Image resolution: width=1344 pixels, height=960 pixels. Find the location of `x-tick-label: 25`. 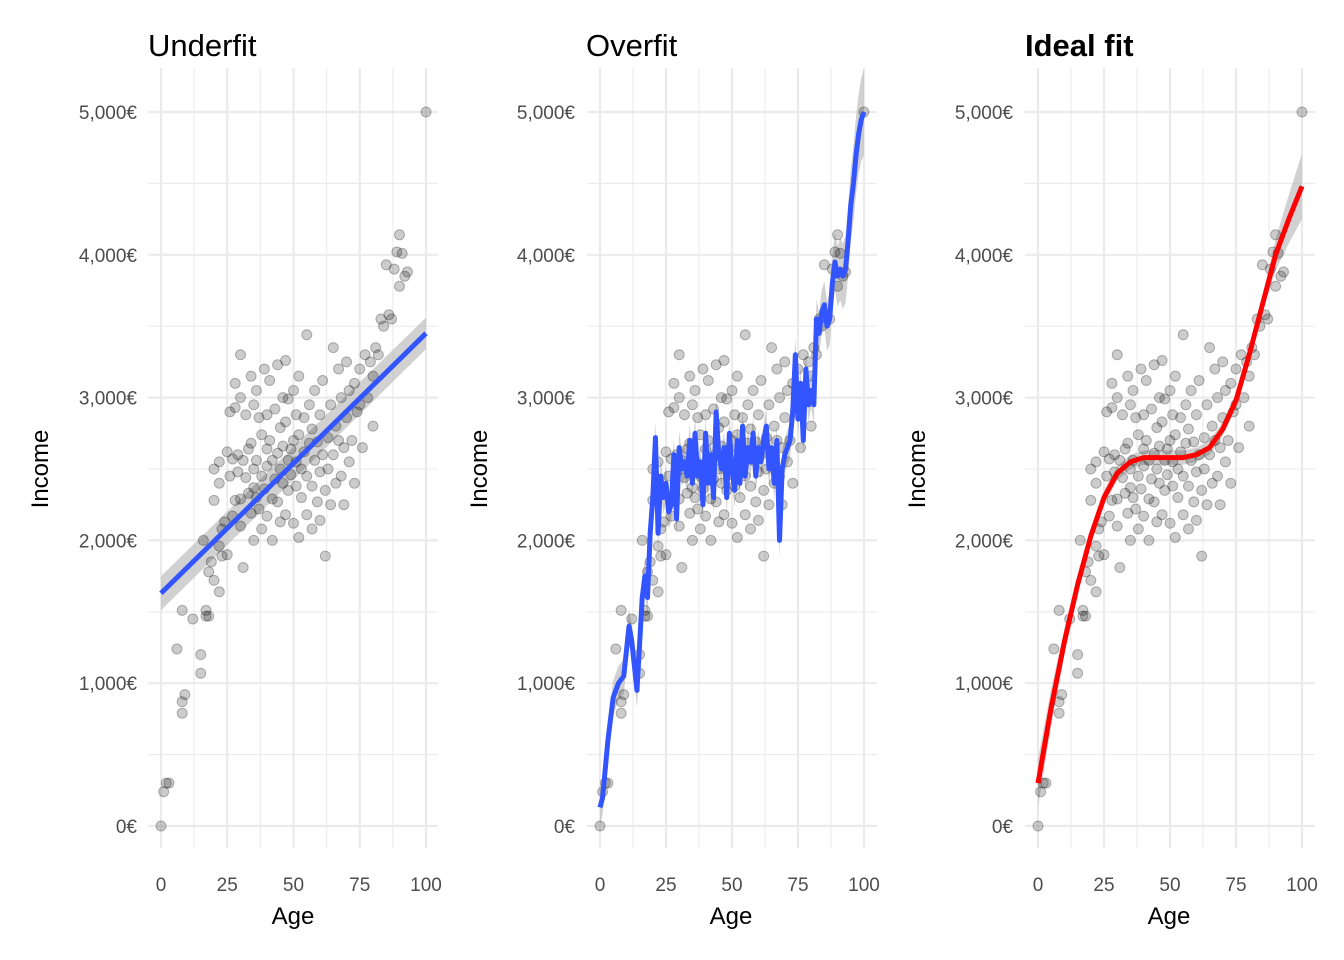

x-tick-label: 25 is located at coordinates (665, 885).